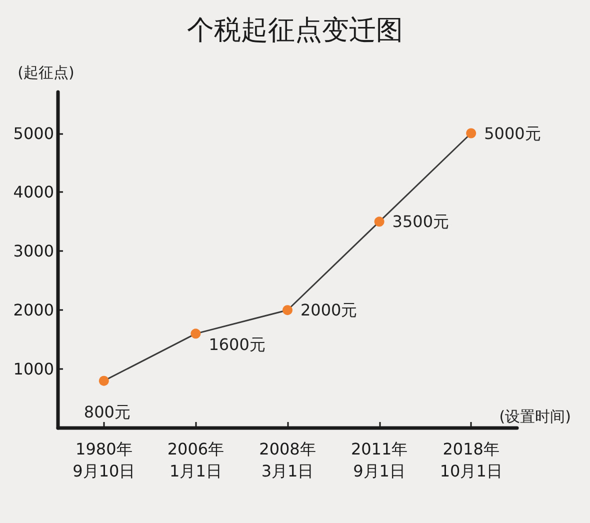  Describe the element at coordinates (329, 310) in the screenshot. I see `data-label: 2000元` at that location.